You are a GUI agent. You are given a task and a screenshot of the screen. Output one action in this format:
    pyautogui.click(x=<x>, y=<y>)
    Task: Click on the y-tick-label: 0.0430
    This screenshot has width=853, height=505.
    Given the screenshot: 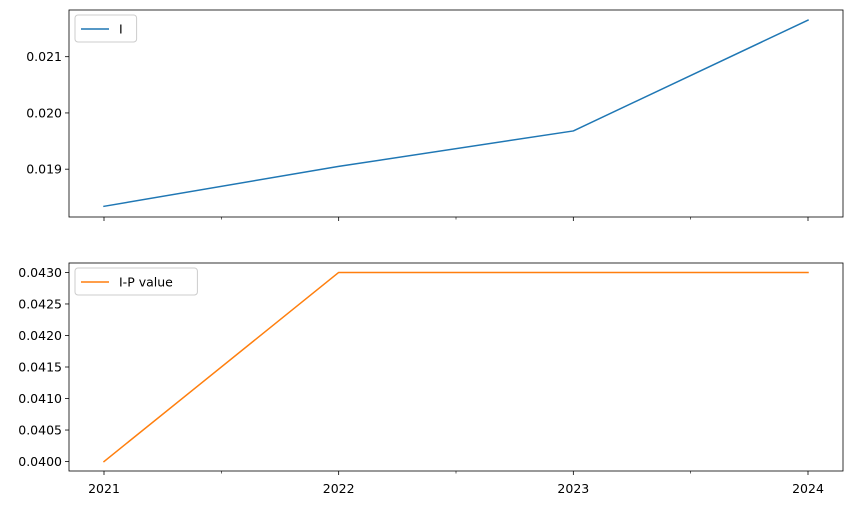 What is the action you would take?
    pyautogui.click(x=40, y=272)
    